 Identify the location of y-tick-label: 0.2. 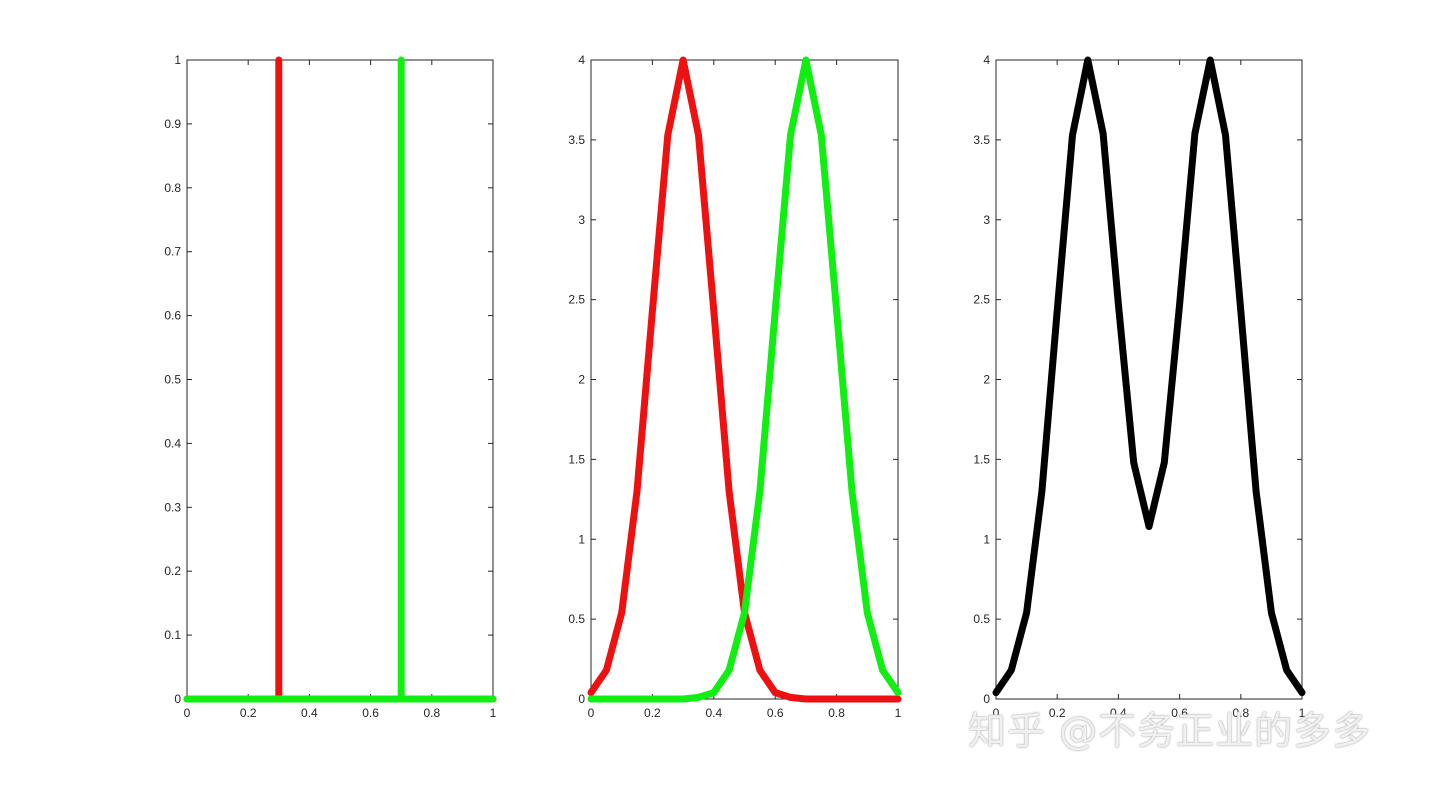
(172, 571).